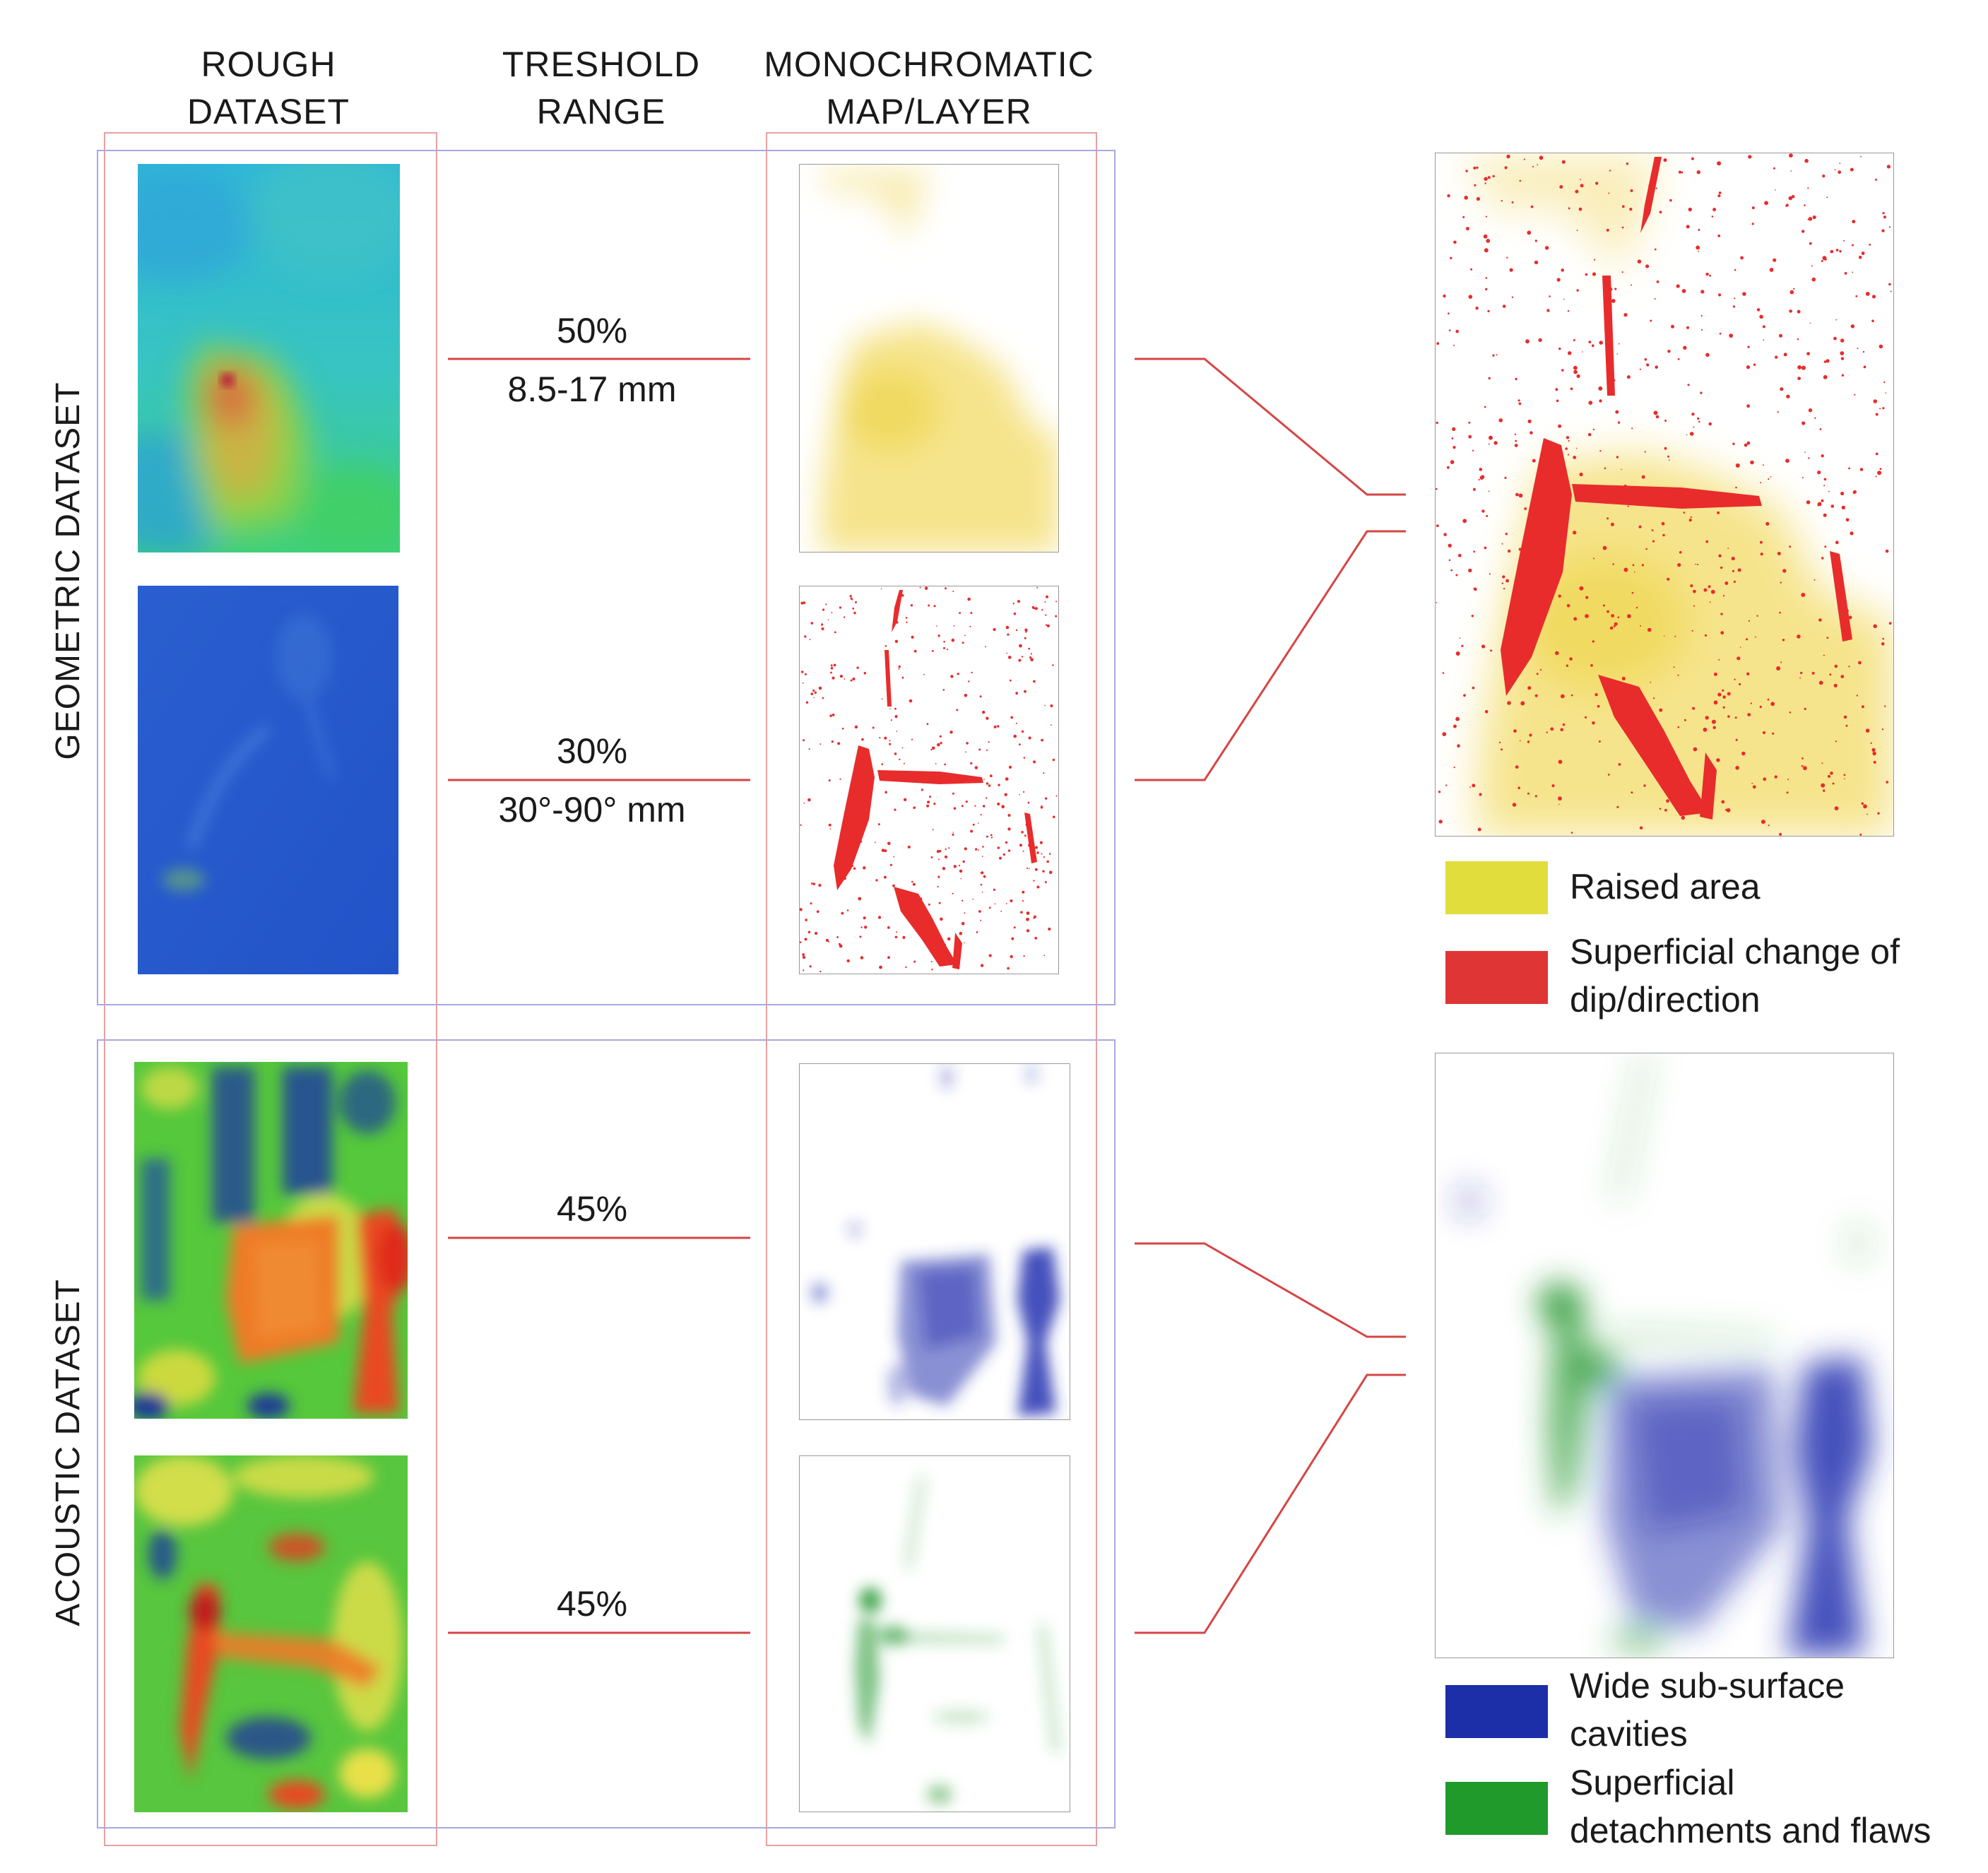 The width and height of the screenshot is (1988, 1873). I want to click on legend-label-dip-line2: dip/direction, so click(1665, 1000).